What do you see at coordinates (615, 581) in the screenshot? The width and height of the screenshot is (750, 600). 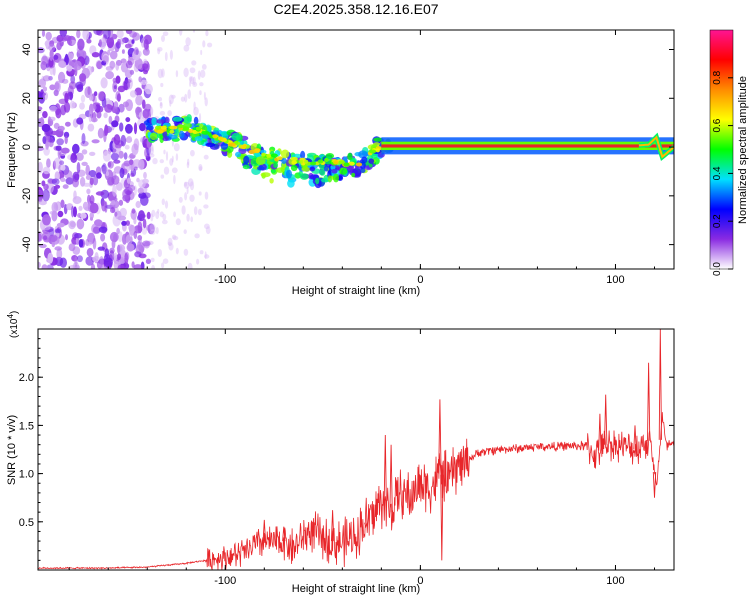 I see `snr-x-tick-label: 100` at bounding box center [615, 581].